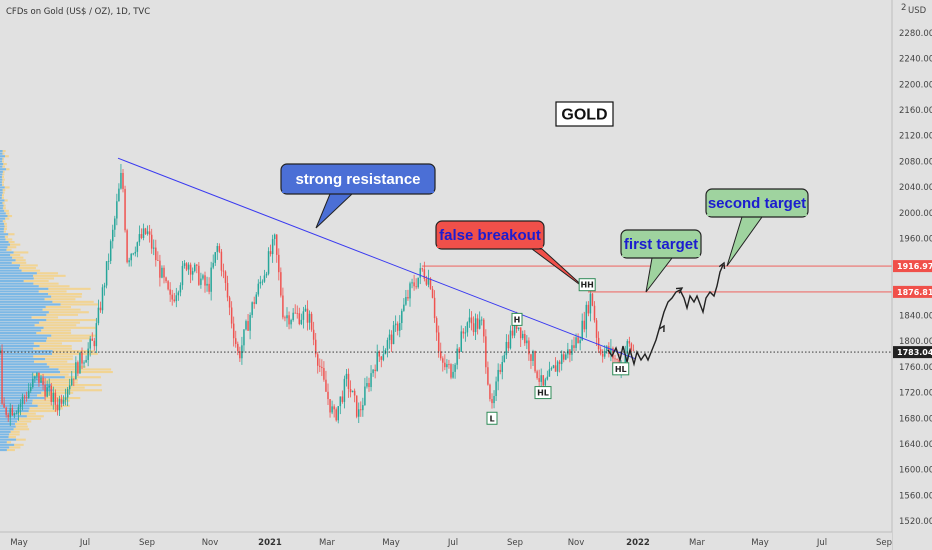  Describe the element at coordinates (587, 285) in the screenshot. I see `swing-label-box` at that location.